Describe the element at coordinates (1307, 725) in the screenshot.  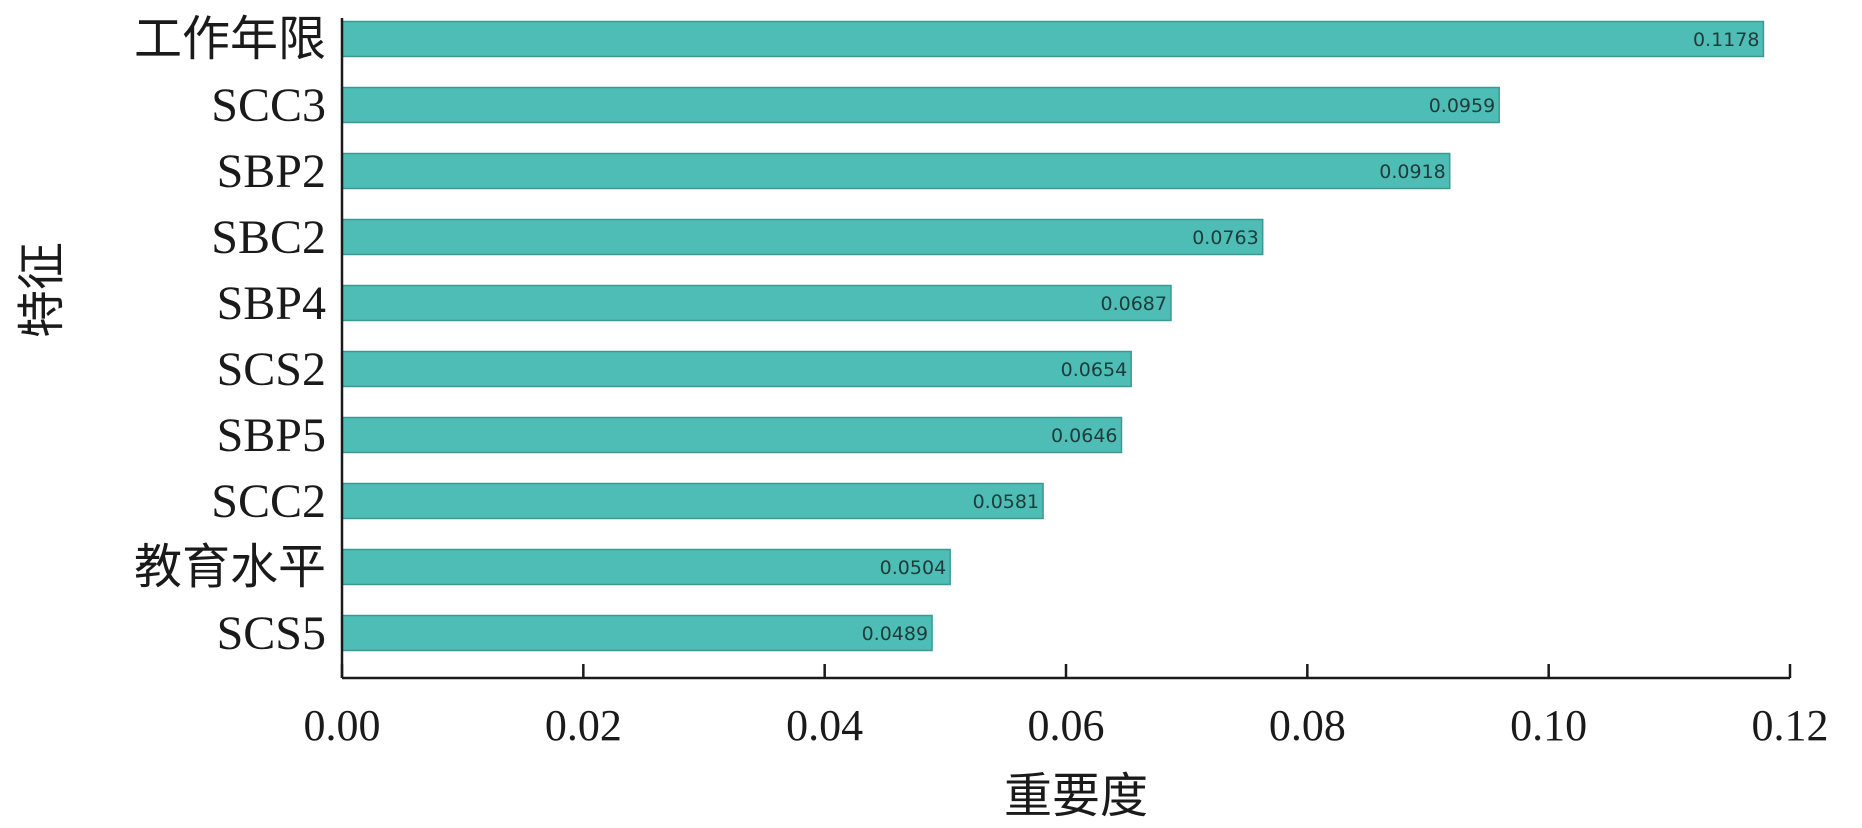
I see `x-tick-label: 0.08` at that location.